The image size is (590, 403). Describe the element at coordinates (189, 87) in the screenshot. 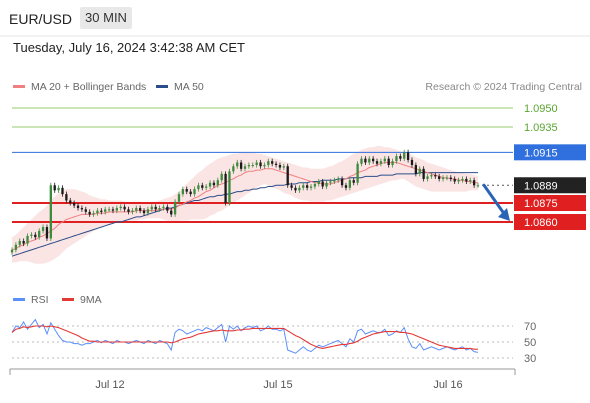

I see `legend-ma50-label: MA 50` at that location.